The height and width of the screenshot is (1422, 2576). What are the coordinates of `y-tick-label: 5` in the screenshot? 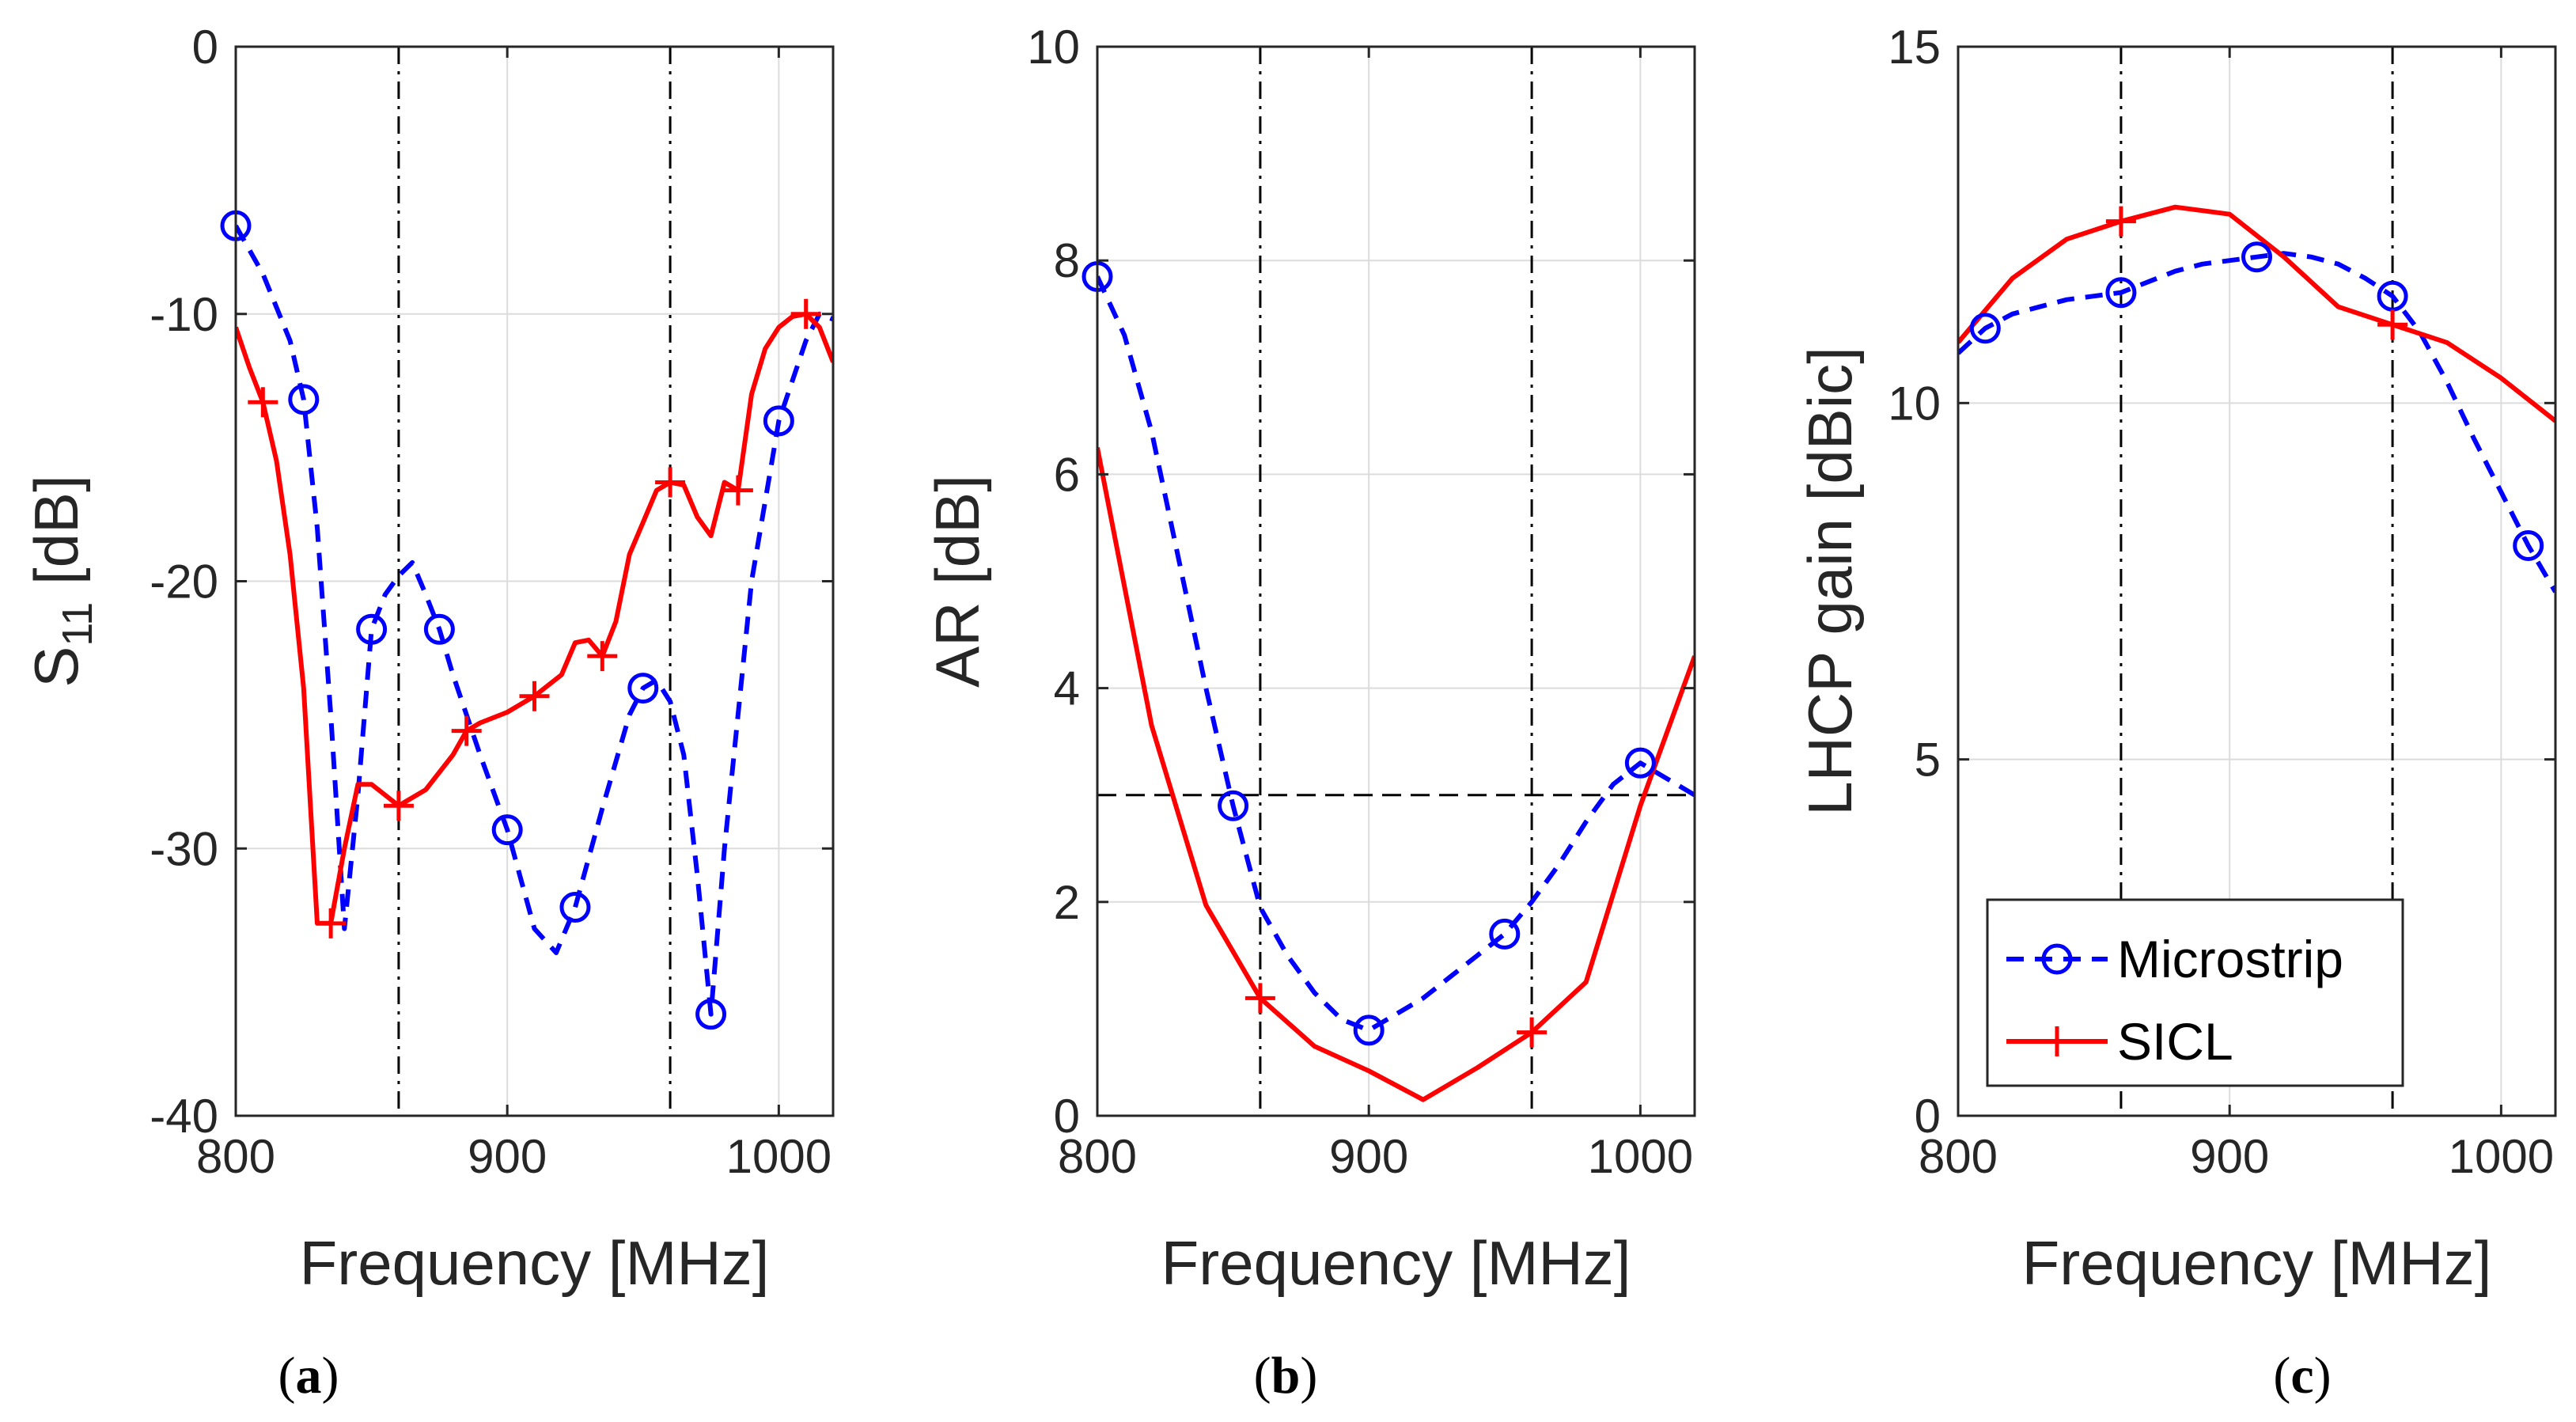 It's located at (1928, 760).